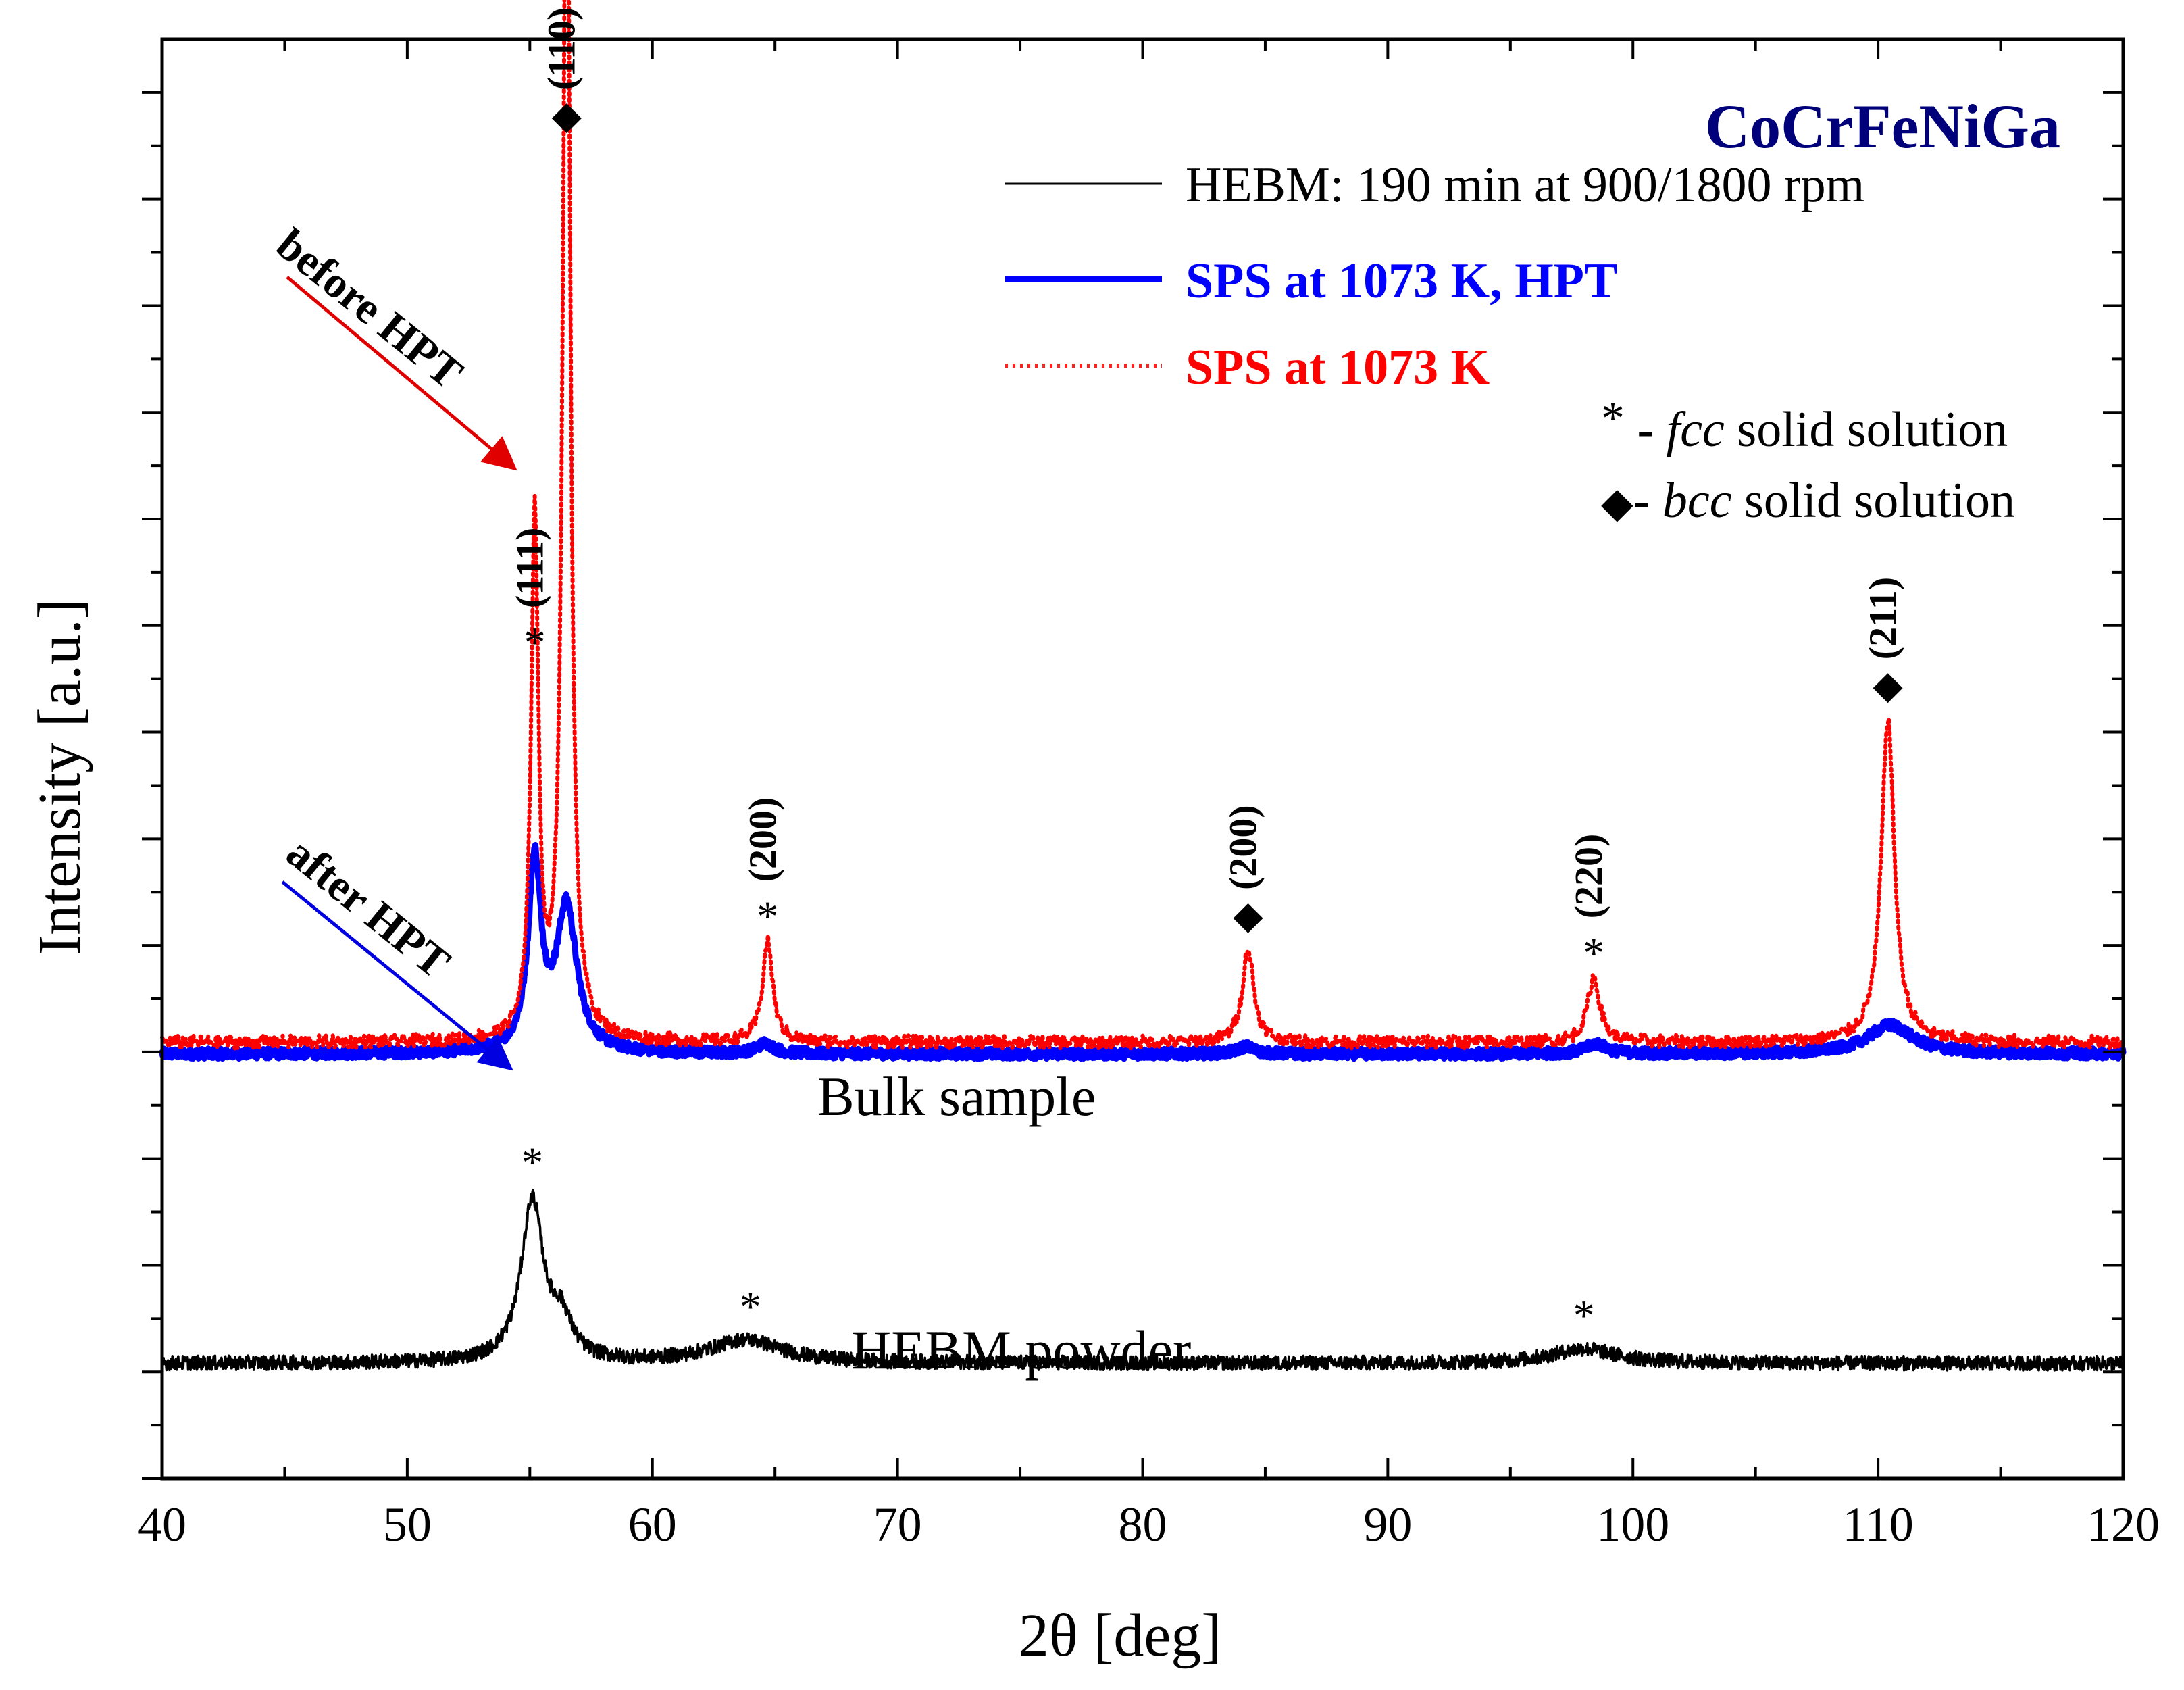 Image resolution: width=2184 pixels, height=1690 pixels. Describe the element at coordinates (1633, 1524) in the screenshot. I see `x-tick-label: 100` at that location.